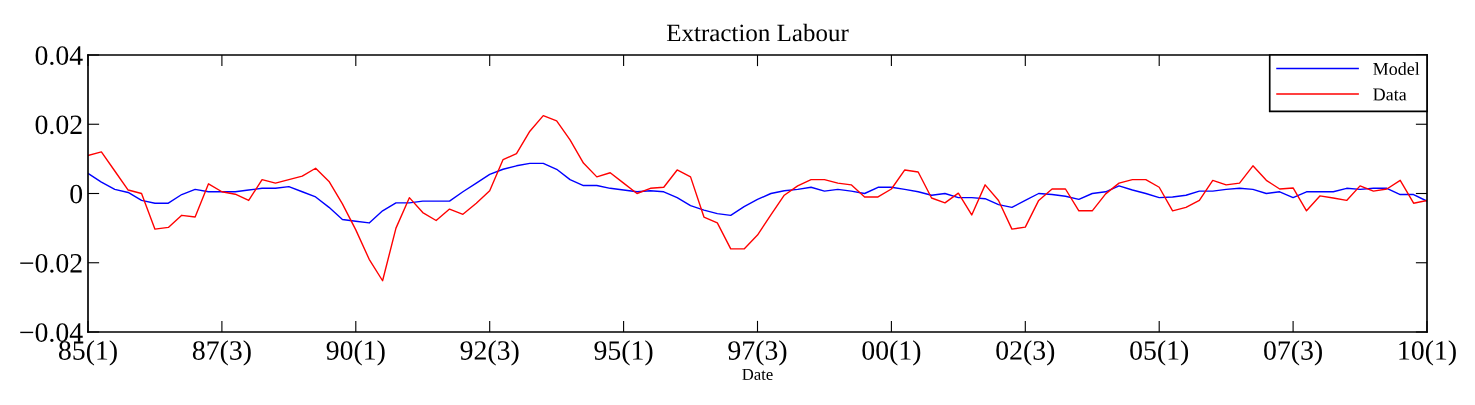 The height and width of the screenshot is (405, 1475). I want to click on y-tick-label: 0, so click(76, 194).